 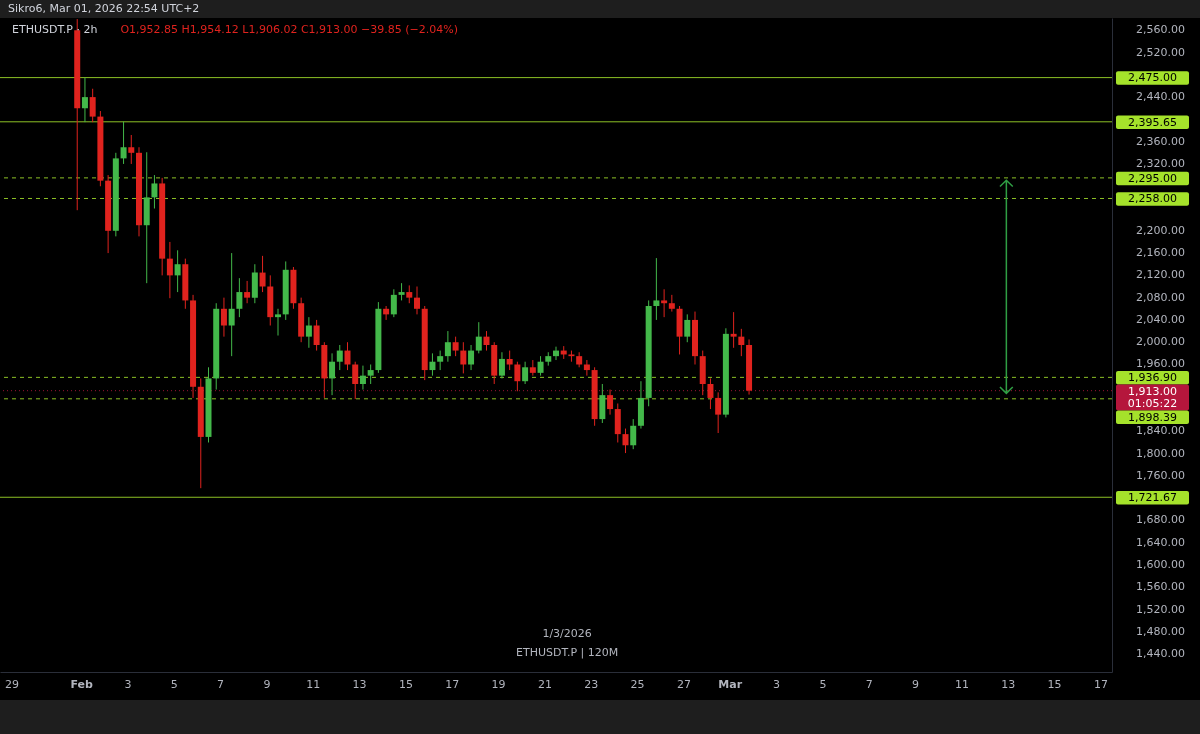 What do you see at coordinates (1160, 141) in the screenshot?
I see `y-tick-label: 2,360.00` at bounding box center [1160, 141].